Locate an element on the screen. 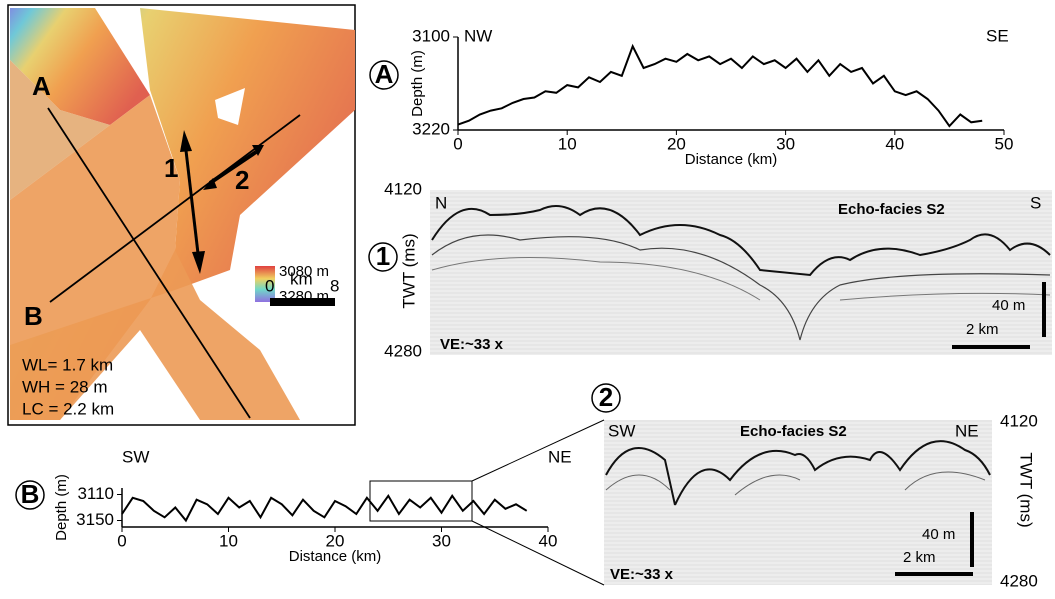 This screenshot has width=1055, height=599. map-hole is located at coordinates (230, 106).